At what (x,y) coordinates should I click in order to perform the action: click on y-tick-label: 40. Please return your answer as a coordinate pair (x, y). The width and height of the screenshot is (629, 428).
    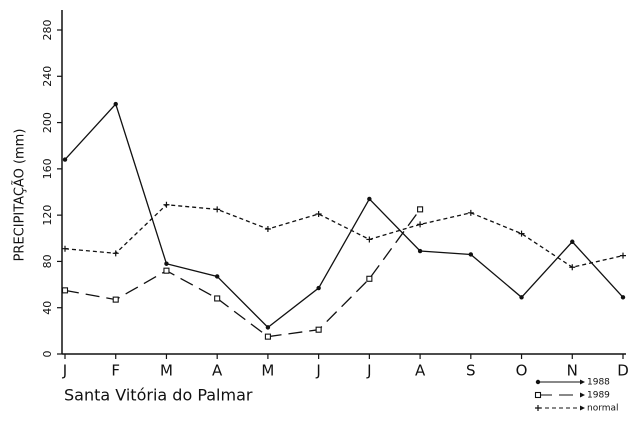
    Looking at the image, I should click on (47, 308).